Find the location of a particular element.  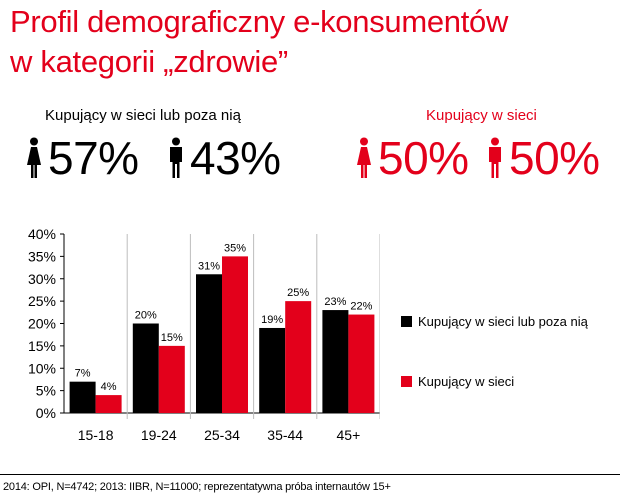

legend-item-all-buyers: Kupujący w sieci lub poza nią is located at coordinates (494, 321).